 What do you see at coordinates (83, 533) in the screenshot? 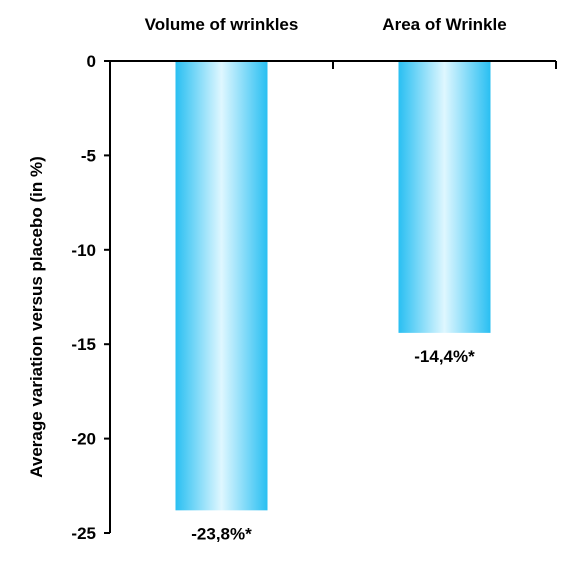
I see `y-tick-label: -25` at bounding box center [83, 533].